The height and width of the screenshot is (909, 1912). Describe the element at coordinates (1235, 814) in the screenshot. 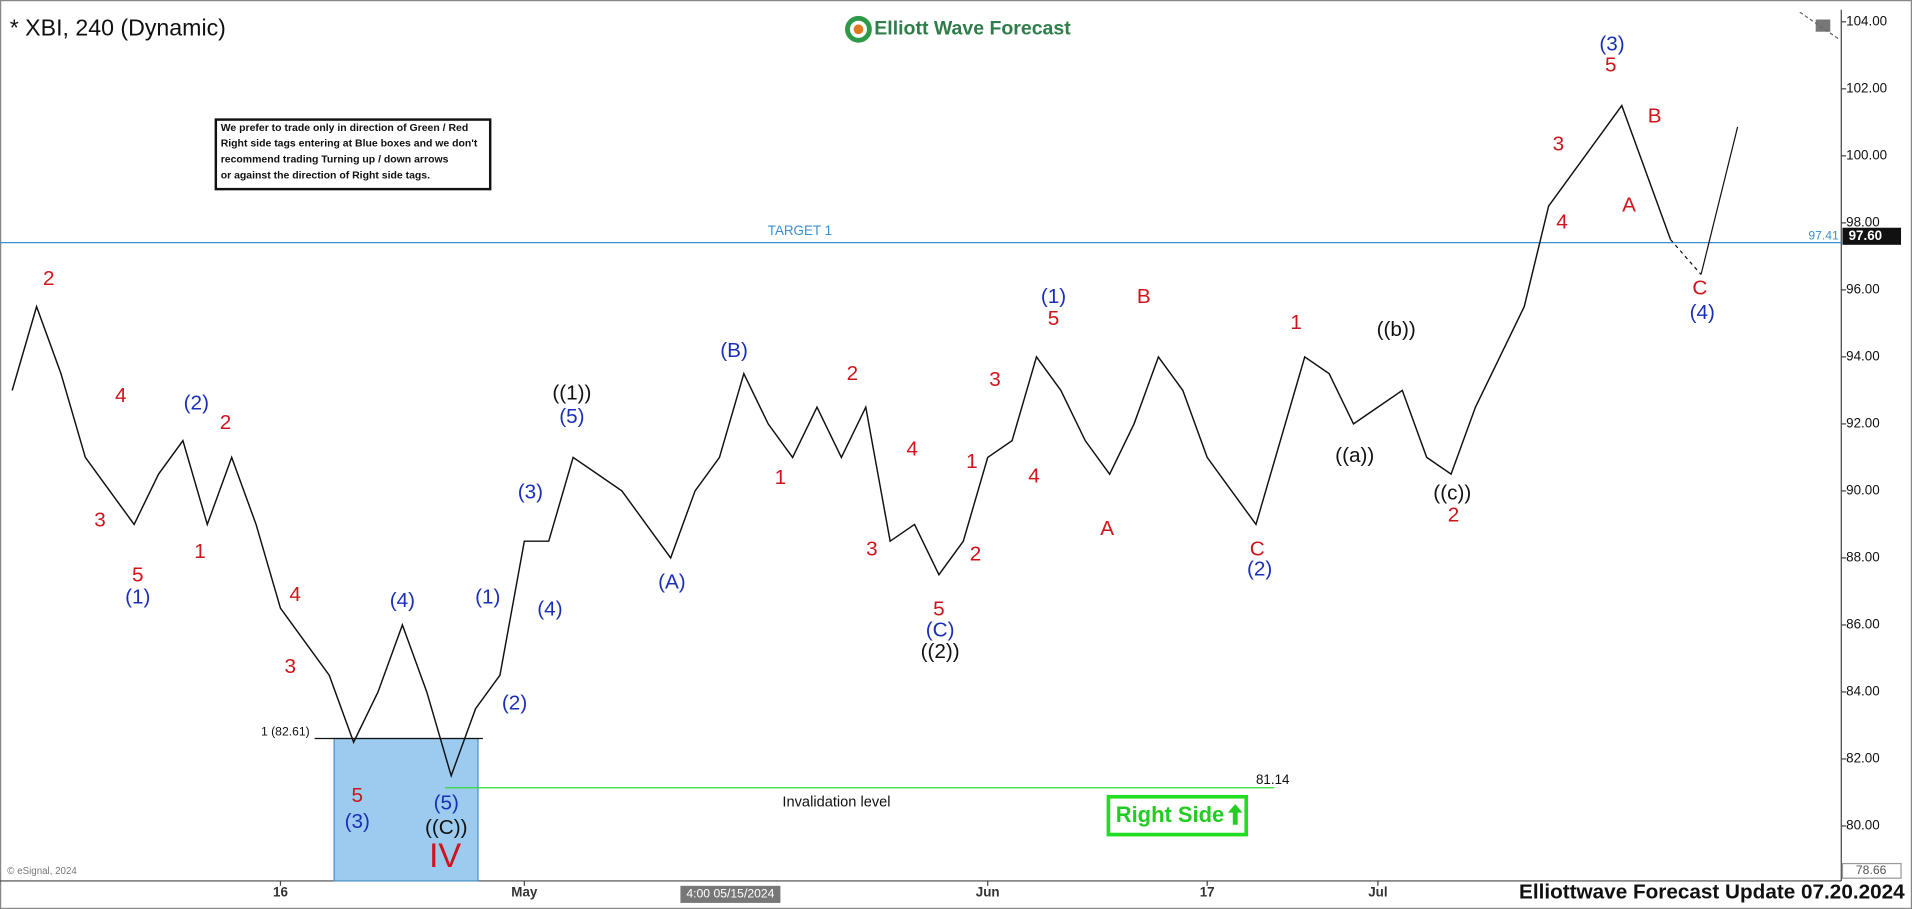

I see `up-arrow-icon` at that location.